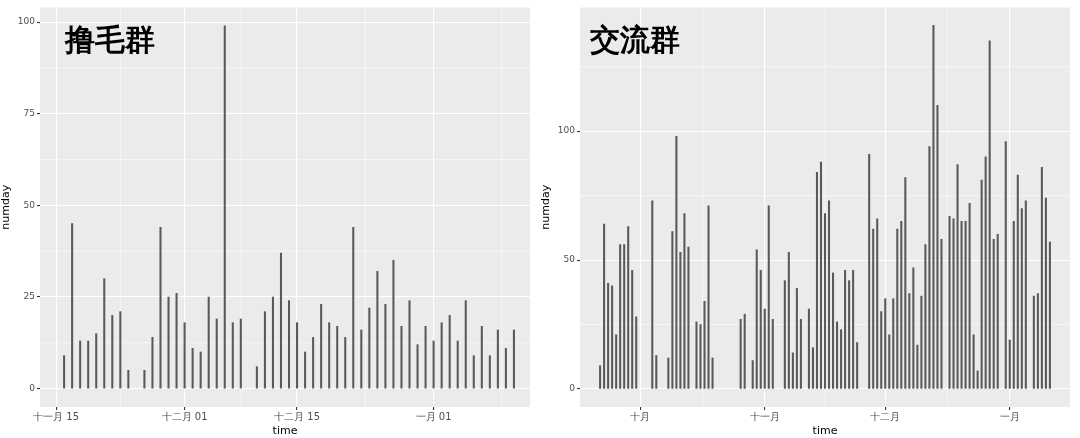 The width and height of the screenshot is (1080, 438). I want to click on x-tick-label: 十二月 01, so click(184, 416).